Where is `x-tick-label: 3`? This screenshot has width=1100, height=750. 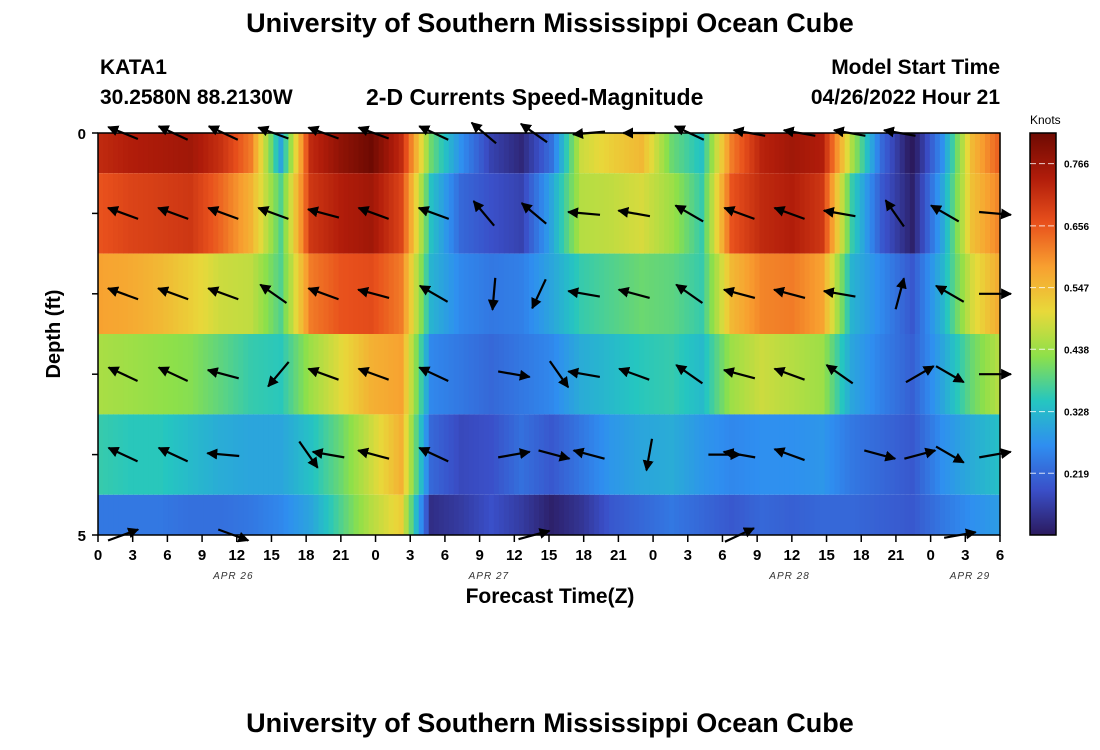 x-tick-label: 3 is located at coordinates (688, 555).